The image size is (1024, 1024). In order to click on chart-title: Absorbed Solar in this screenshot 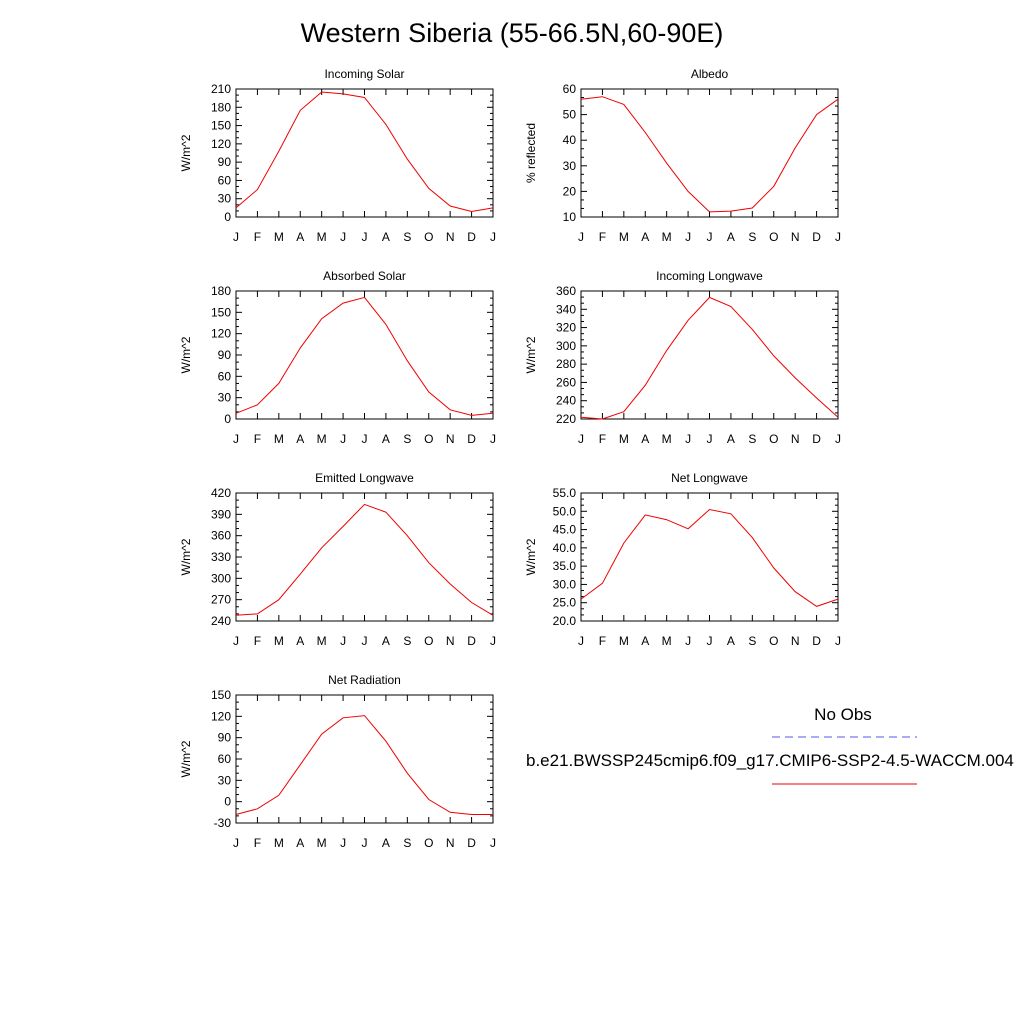, I will do `click(364, 276)`.